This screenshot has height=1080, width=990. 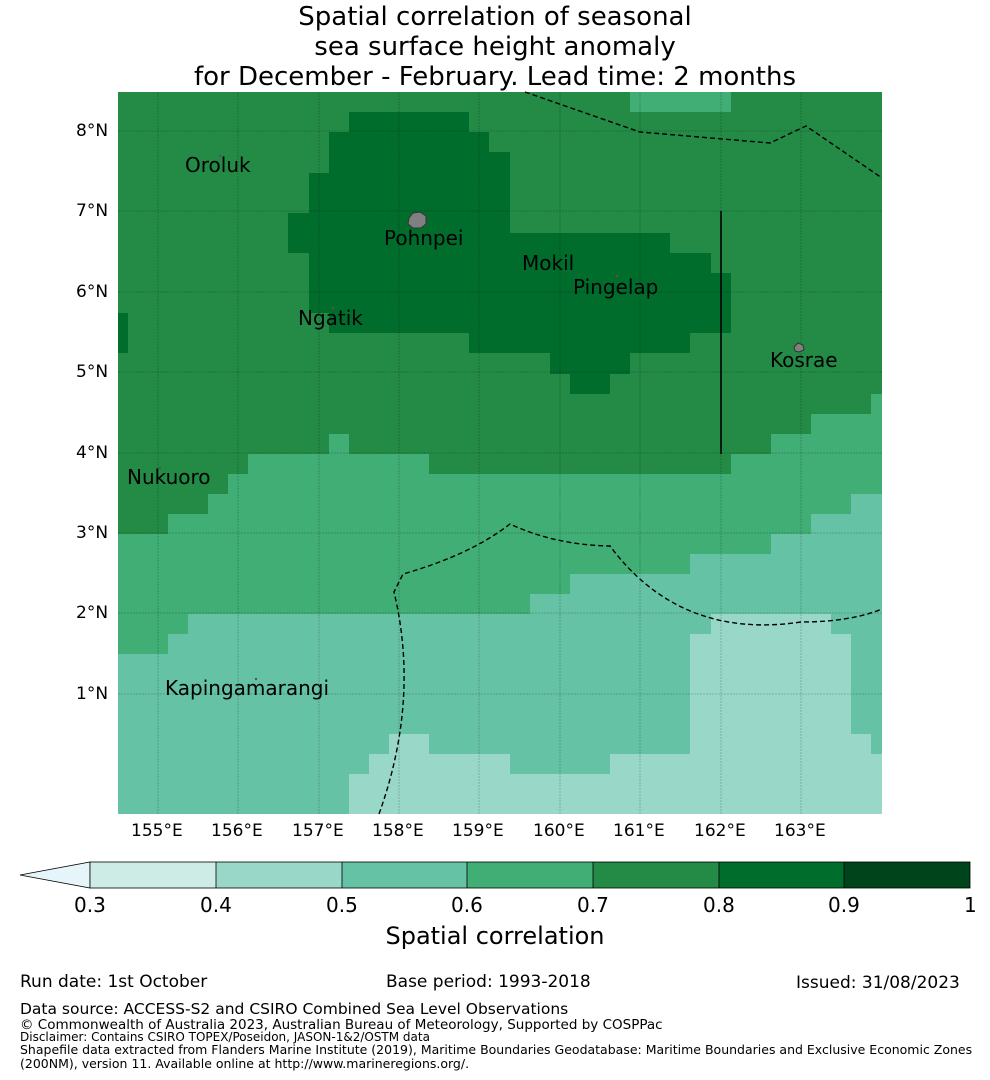 I want to click on place-label-nukuoro: Nukuoro, so click(x=169, y=477).